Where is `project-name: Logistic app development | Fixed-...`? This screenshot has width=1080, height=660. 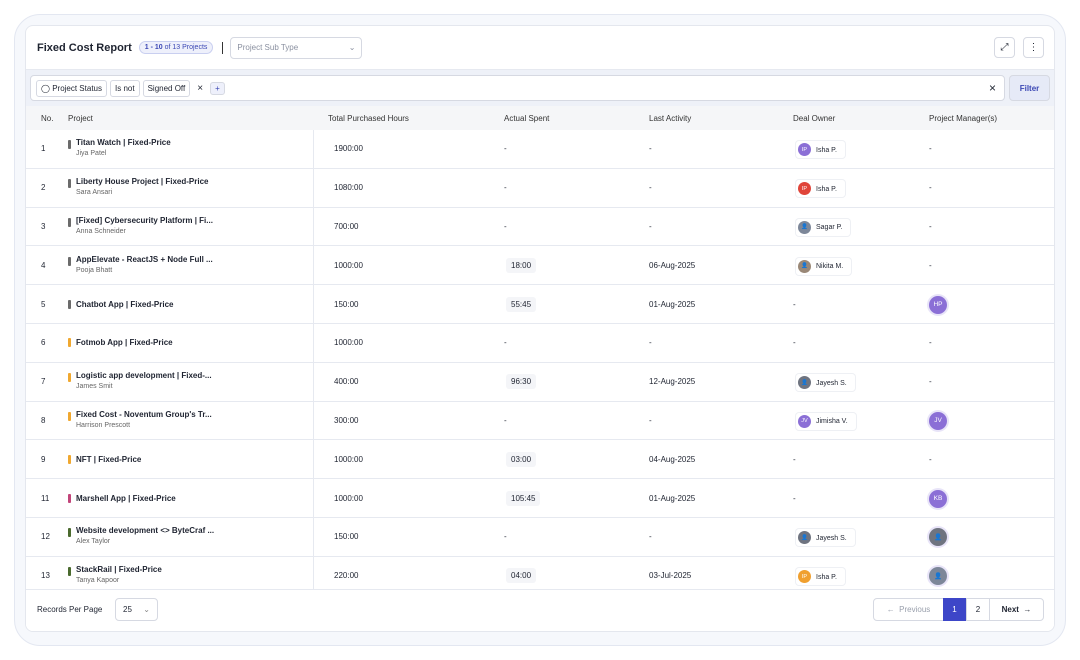 project-name: Logistic app development | Fixed-... is located at coordinates (144, 375).